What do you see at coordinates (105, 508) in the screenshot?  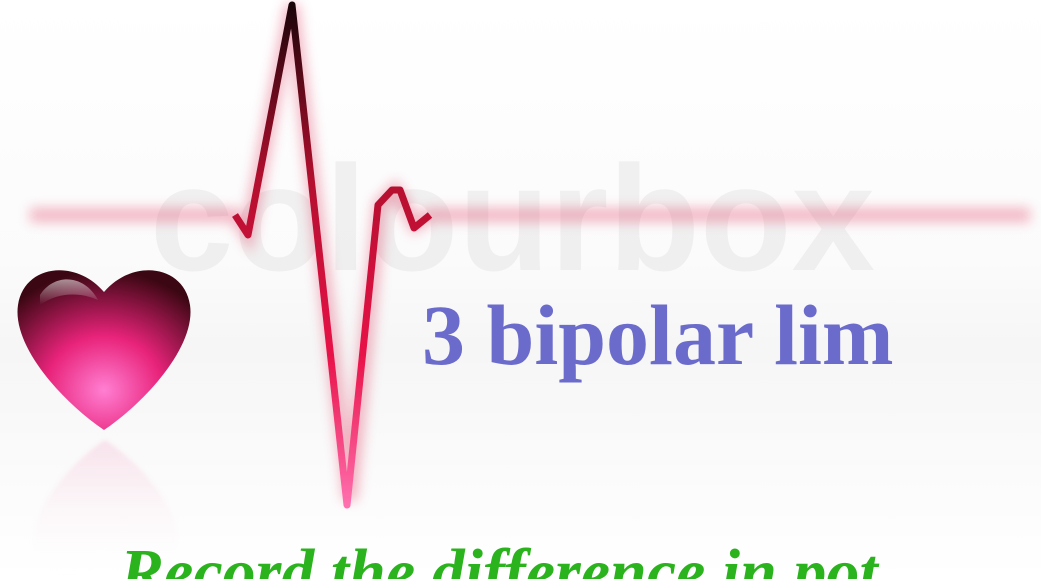 I see `heart-reflection` at bounding box center [105, 508].